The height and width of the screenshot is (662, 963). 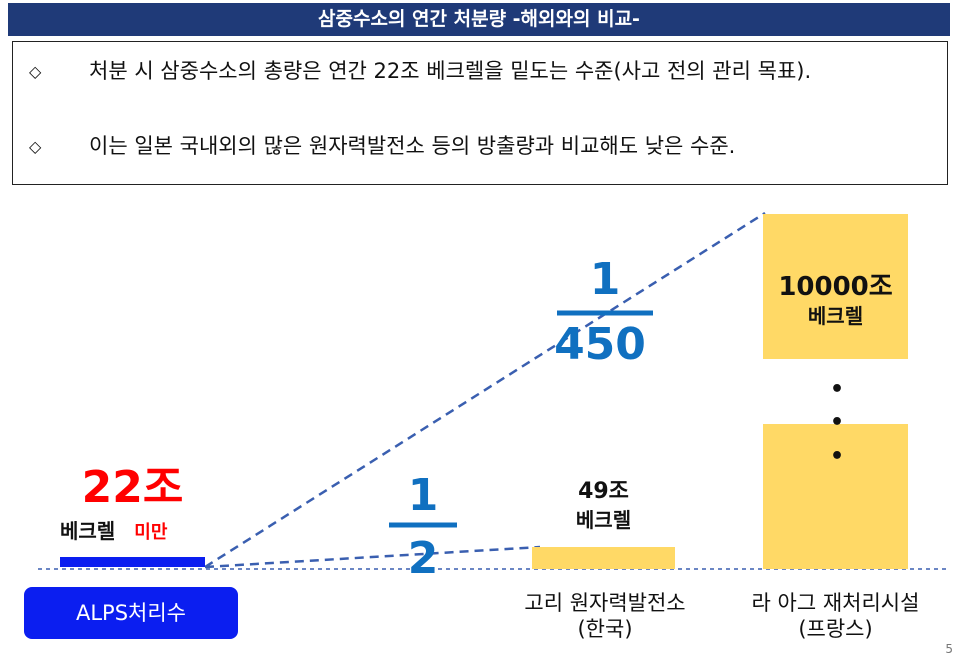 What do you see at coordinates (372, 557) in the screenshot?
I see `connector-to-kori` at bounding box center [372, 557].